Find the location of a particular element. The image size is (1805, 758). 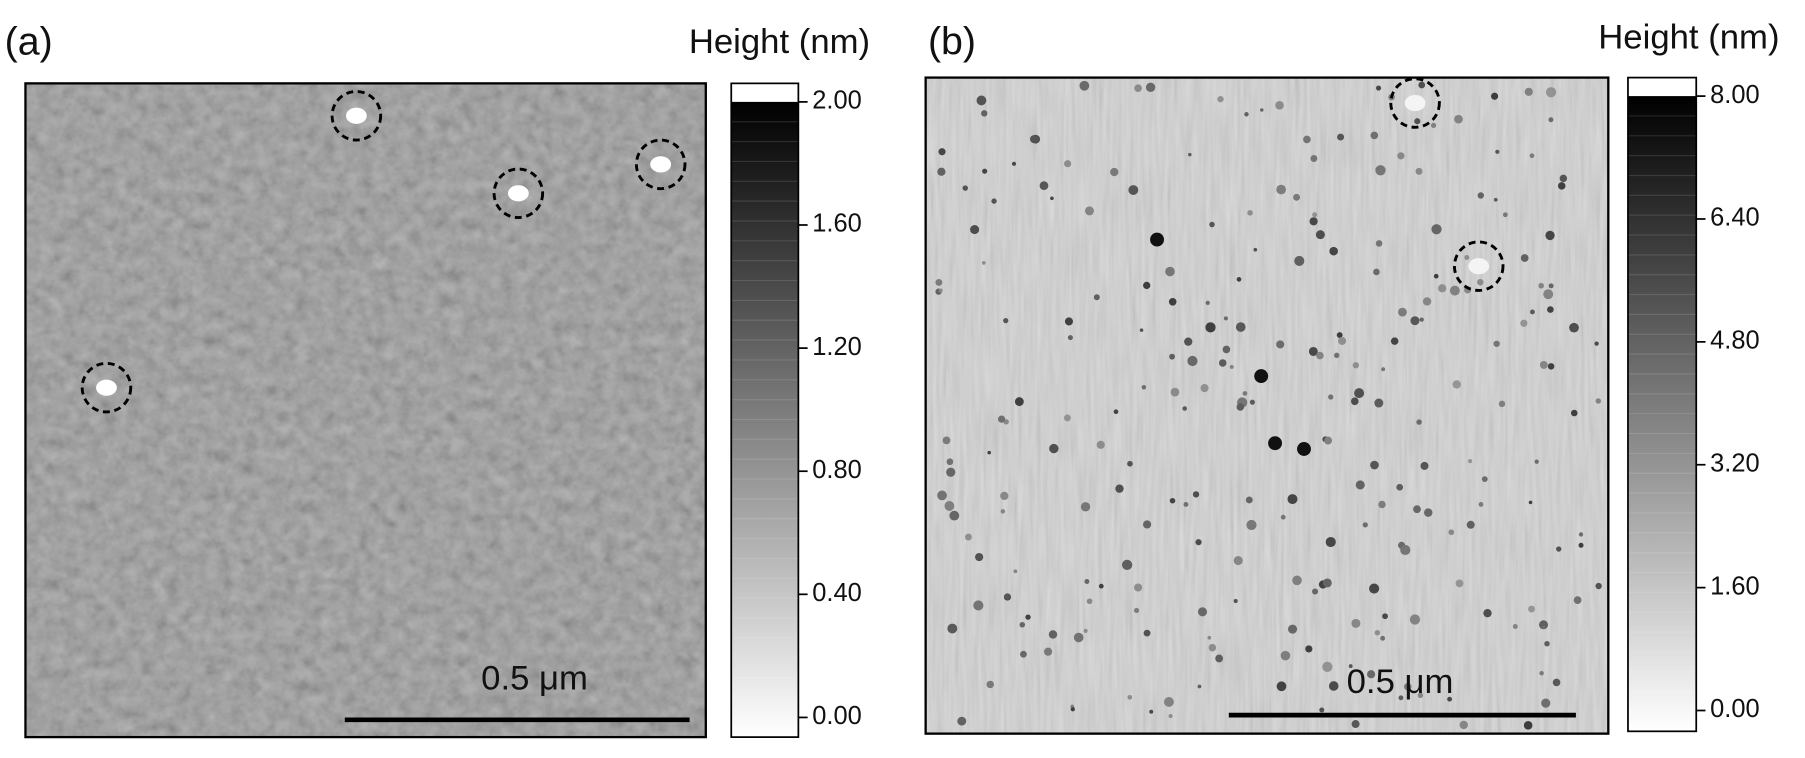

colorbar-tick-label: 6.40 is located at coordinates (1735, 218).